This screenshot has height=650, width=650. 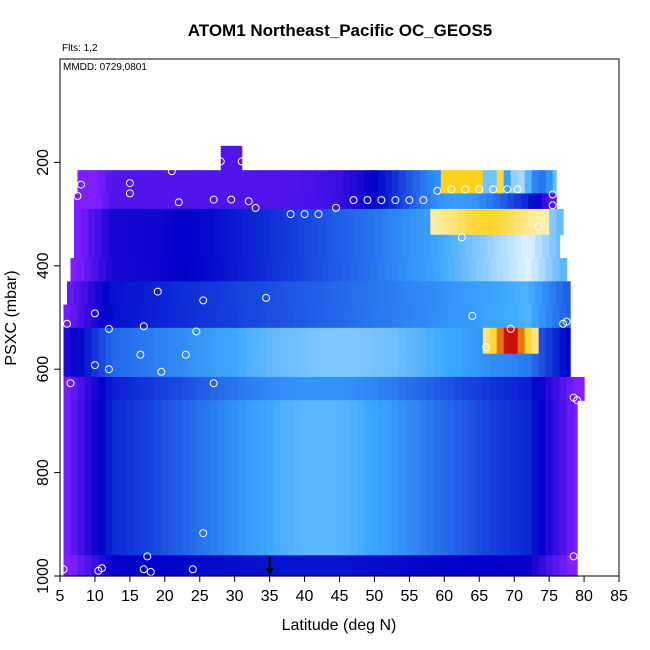 I want to click on y-tick-label: 200, so click(x=43, y=162).